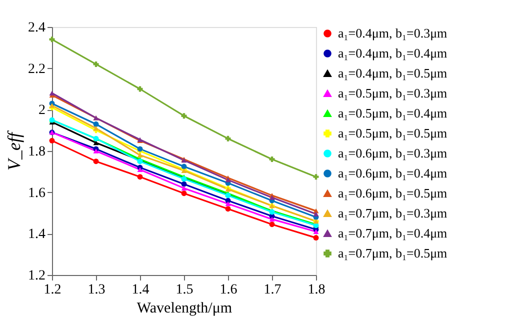 The image size is (511, 321). Describe the element at coordinates (317, 290) in the screenshot. I see `x-tick-label: 1.8` at that location.